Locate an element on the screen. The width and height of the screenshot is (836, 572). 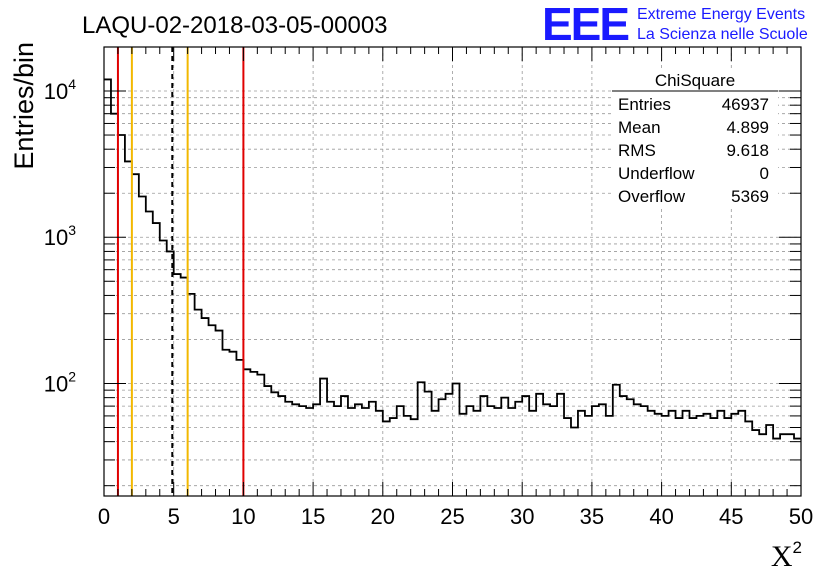
stats-row-value: 5369 is located at coordinates (750, 196).